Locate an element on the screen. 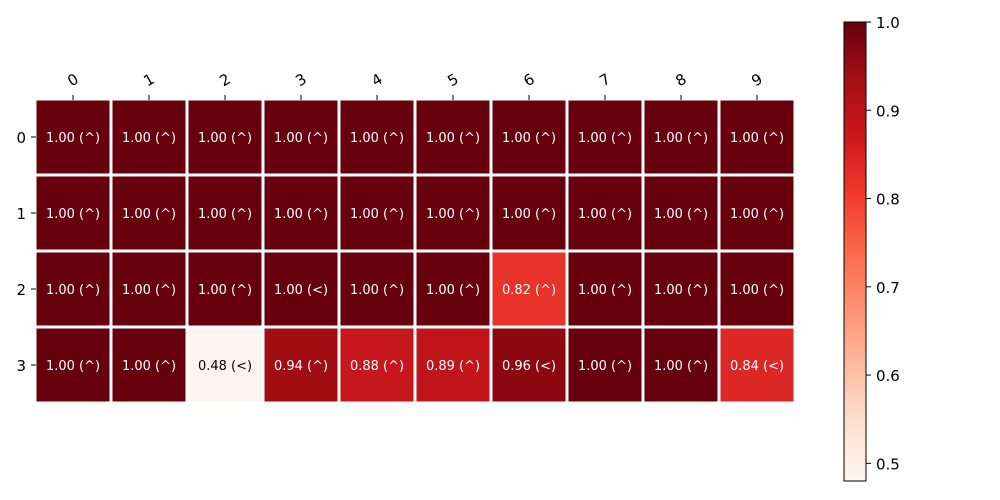  y-axis: 0 1 2 3 is located at coordinates (26, 252).